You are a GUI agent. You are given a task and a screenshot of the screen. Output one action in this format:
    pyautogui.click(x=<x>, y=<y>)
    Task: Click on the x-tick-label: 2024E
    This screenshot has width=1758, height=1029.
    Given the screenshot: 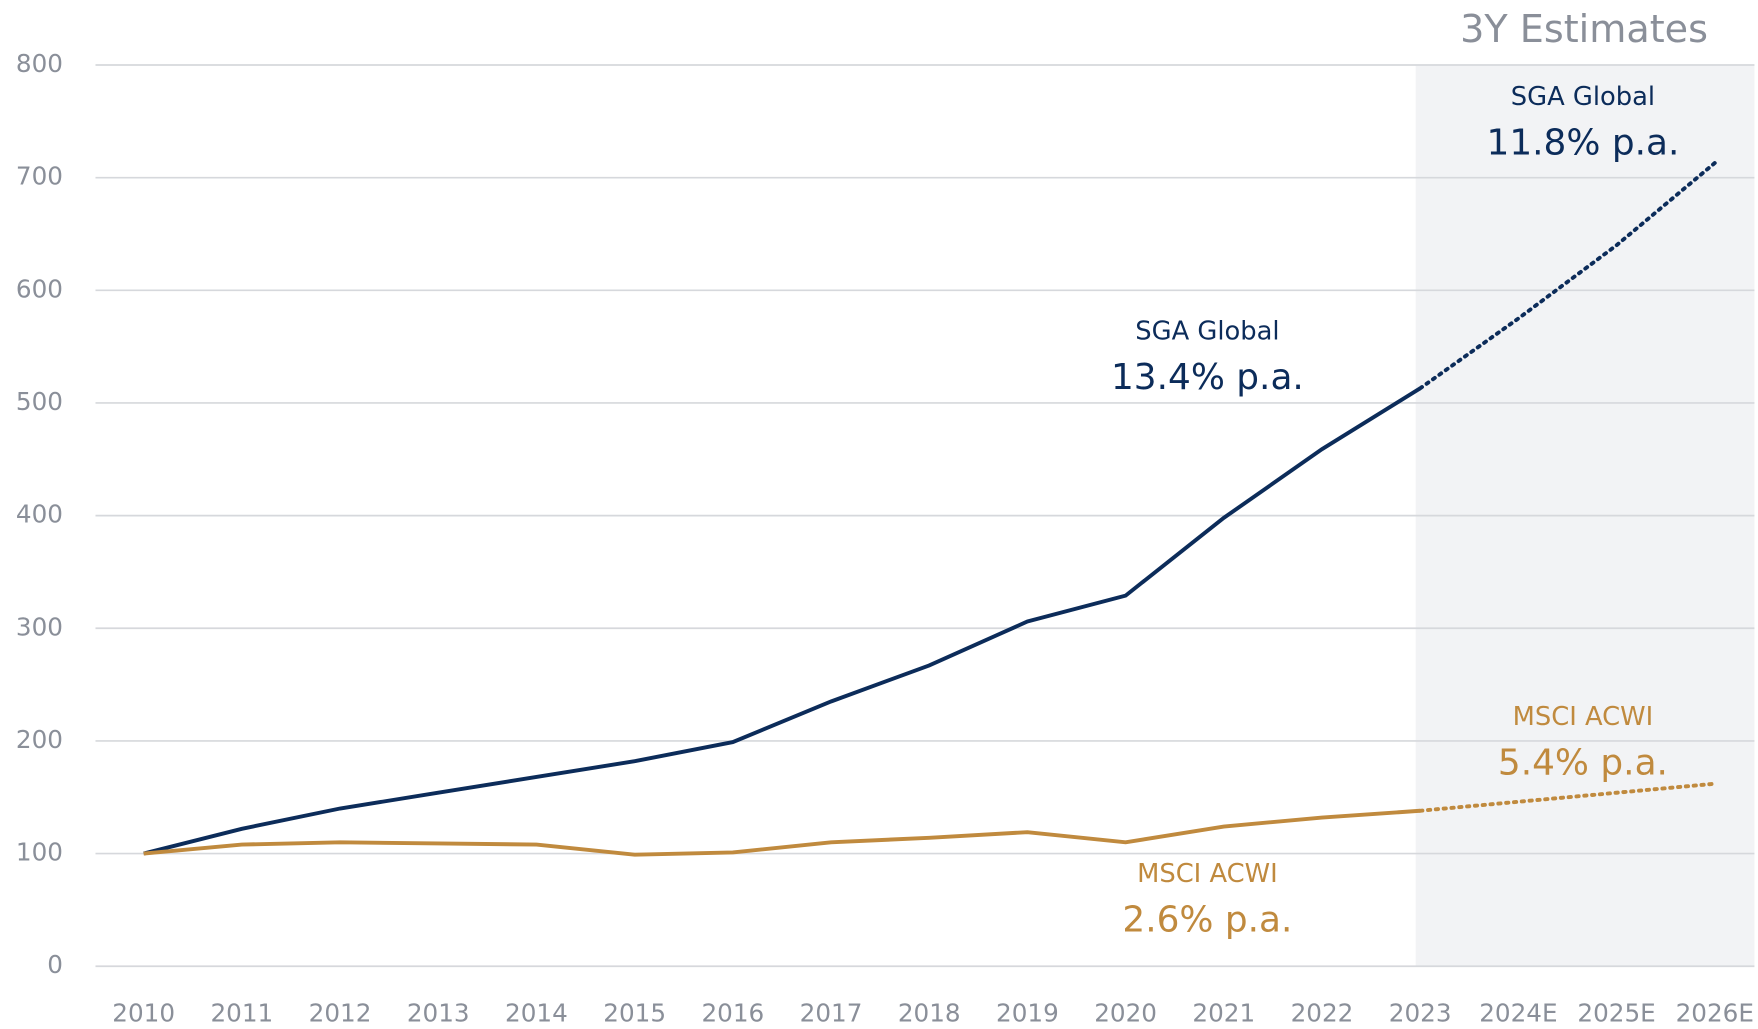 What is the action you would take?
    pyautogui.click(x=1518, y=1012)
    